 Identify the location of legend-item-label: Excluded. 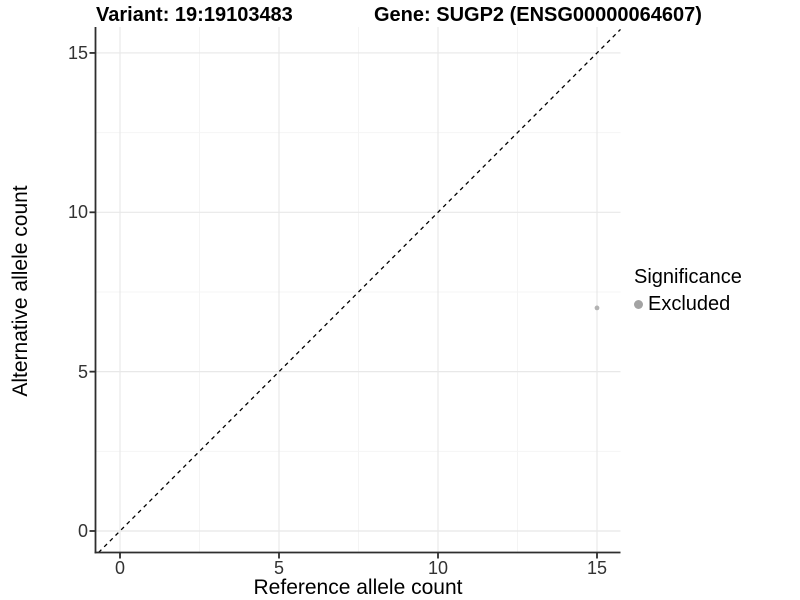
(689, 304).